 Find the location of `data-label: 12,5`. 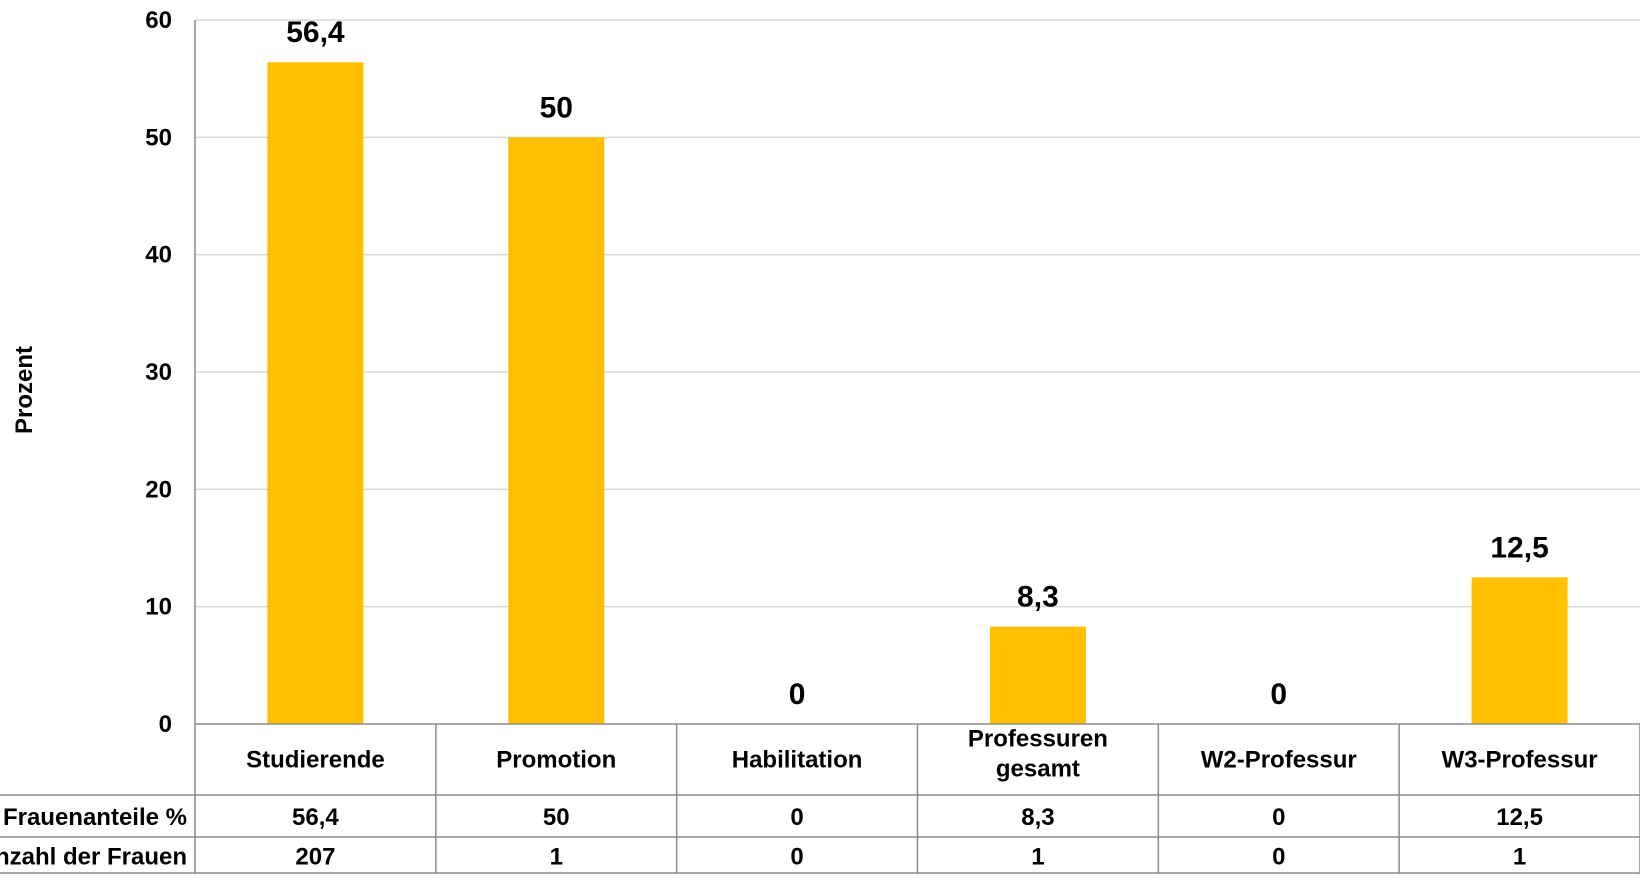

data-label: 12,5 is located at coordinates (1519, 547).